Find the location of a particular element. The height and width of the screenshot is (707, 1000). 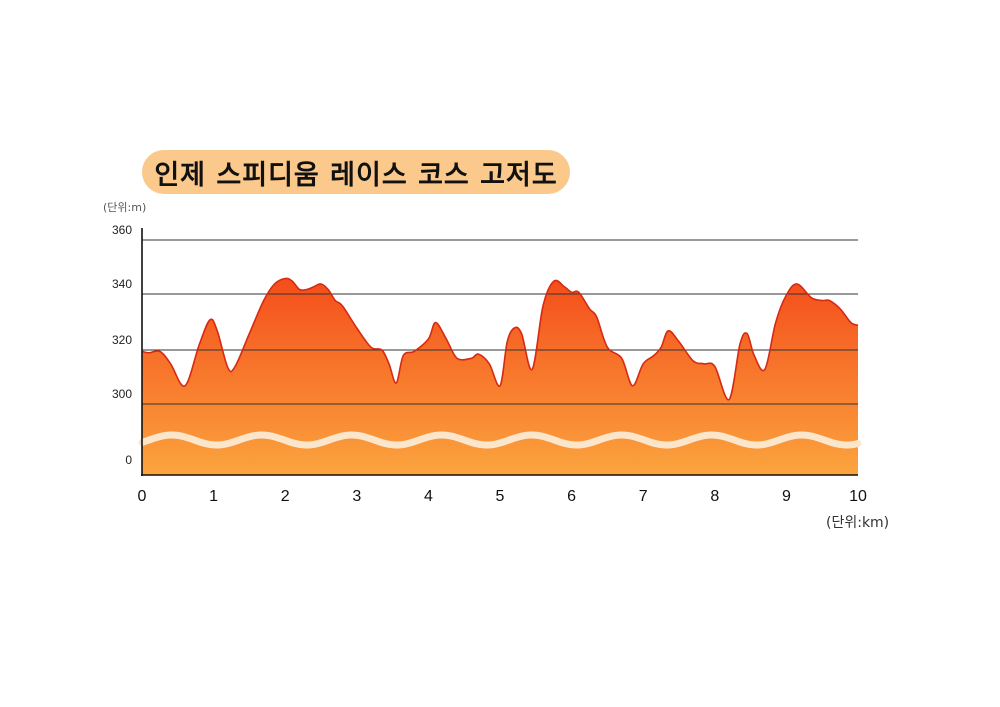

x-tick-label-8: 8 is located at coordinates (714, 496).